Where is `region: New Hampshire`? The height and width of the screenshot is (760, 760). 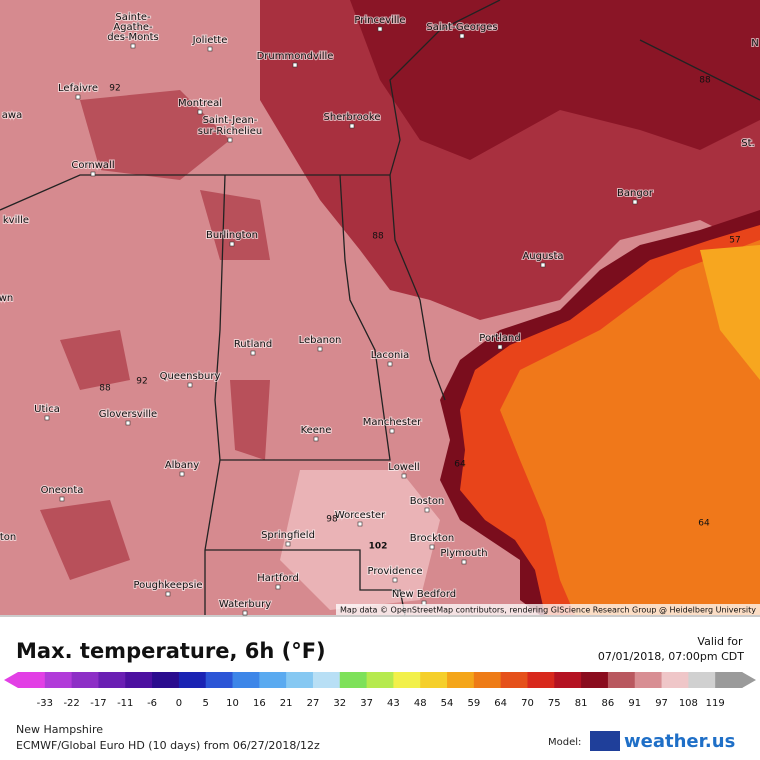 region: New Hampshire is located at coordinates (59, 729).